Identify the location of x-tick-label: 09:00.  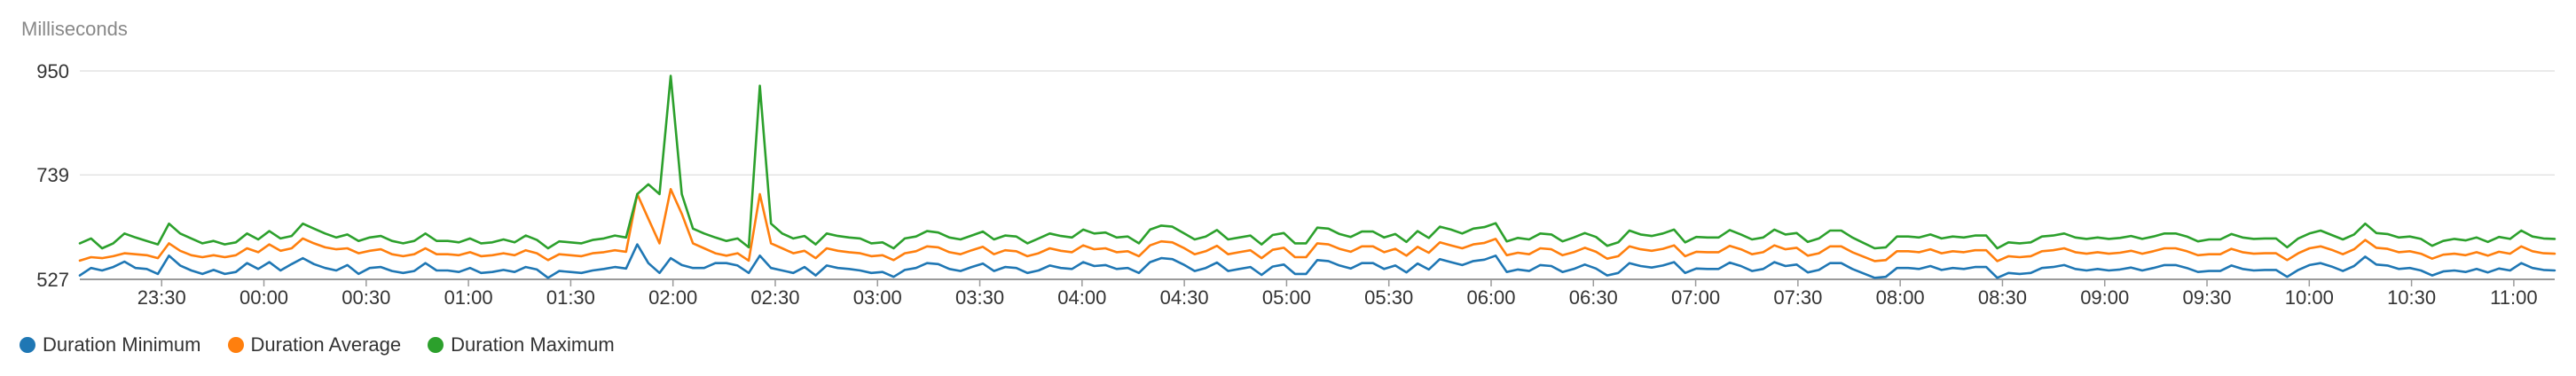
(2104, 297).